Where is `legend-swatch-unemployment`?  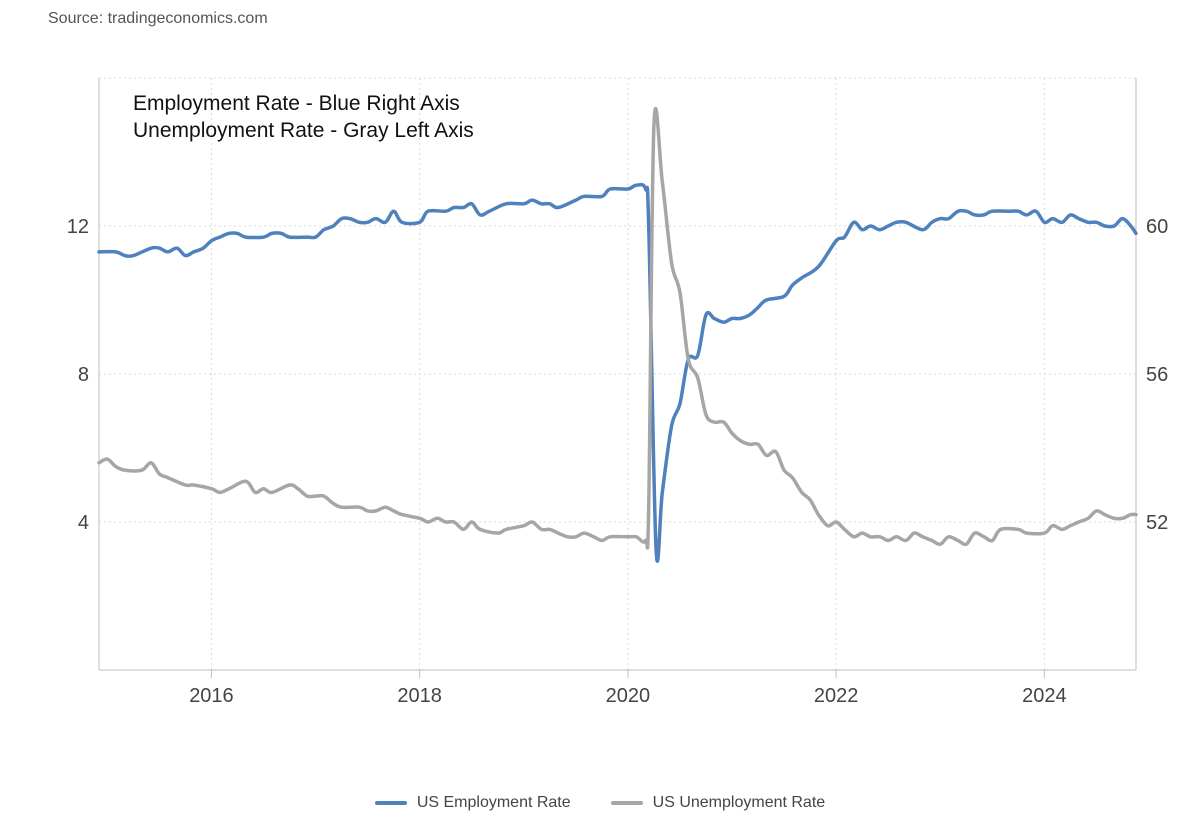
legend-swatch-unemployment is located at coordinates (626, 803).